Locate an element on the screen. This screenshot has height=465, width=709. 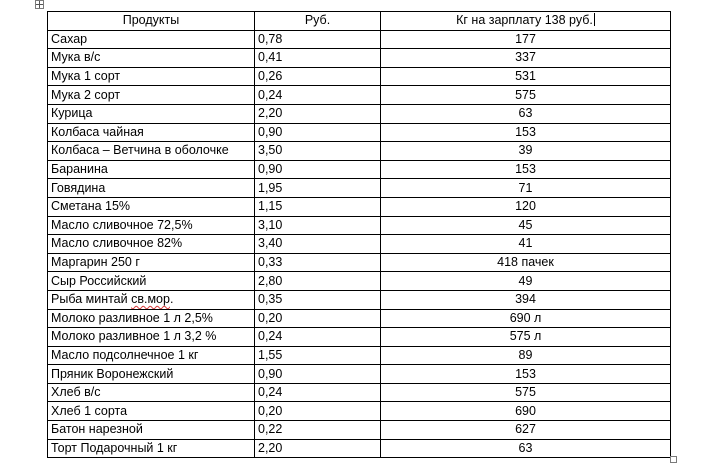
misspelled-word: св.мор is located at coordinates (150, 299).